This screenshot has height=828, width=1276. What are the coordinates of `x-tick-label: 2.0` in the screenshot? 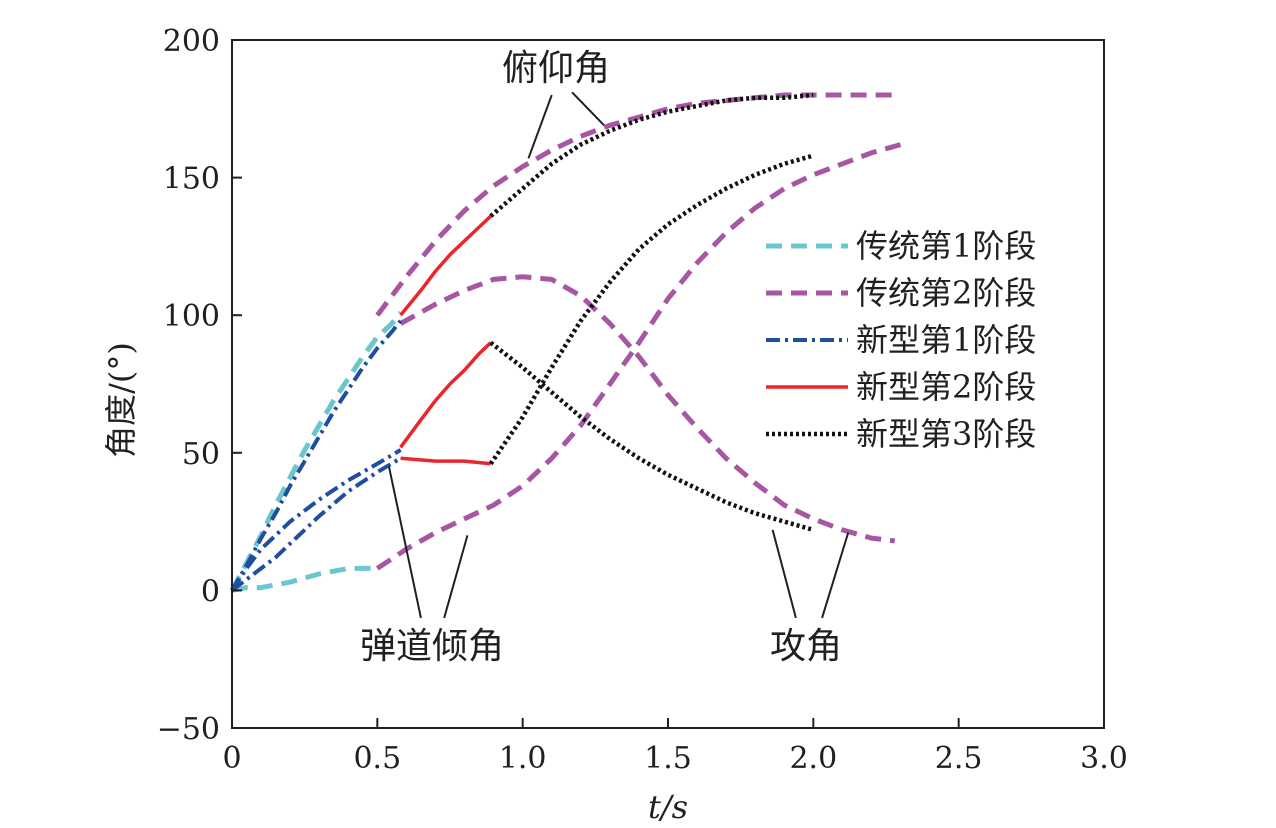 It's located at (813, 758).